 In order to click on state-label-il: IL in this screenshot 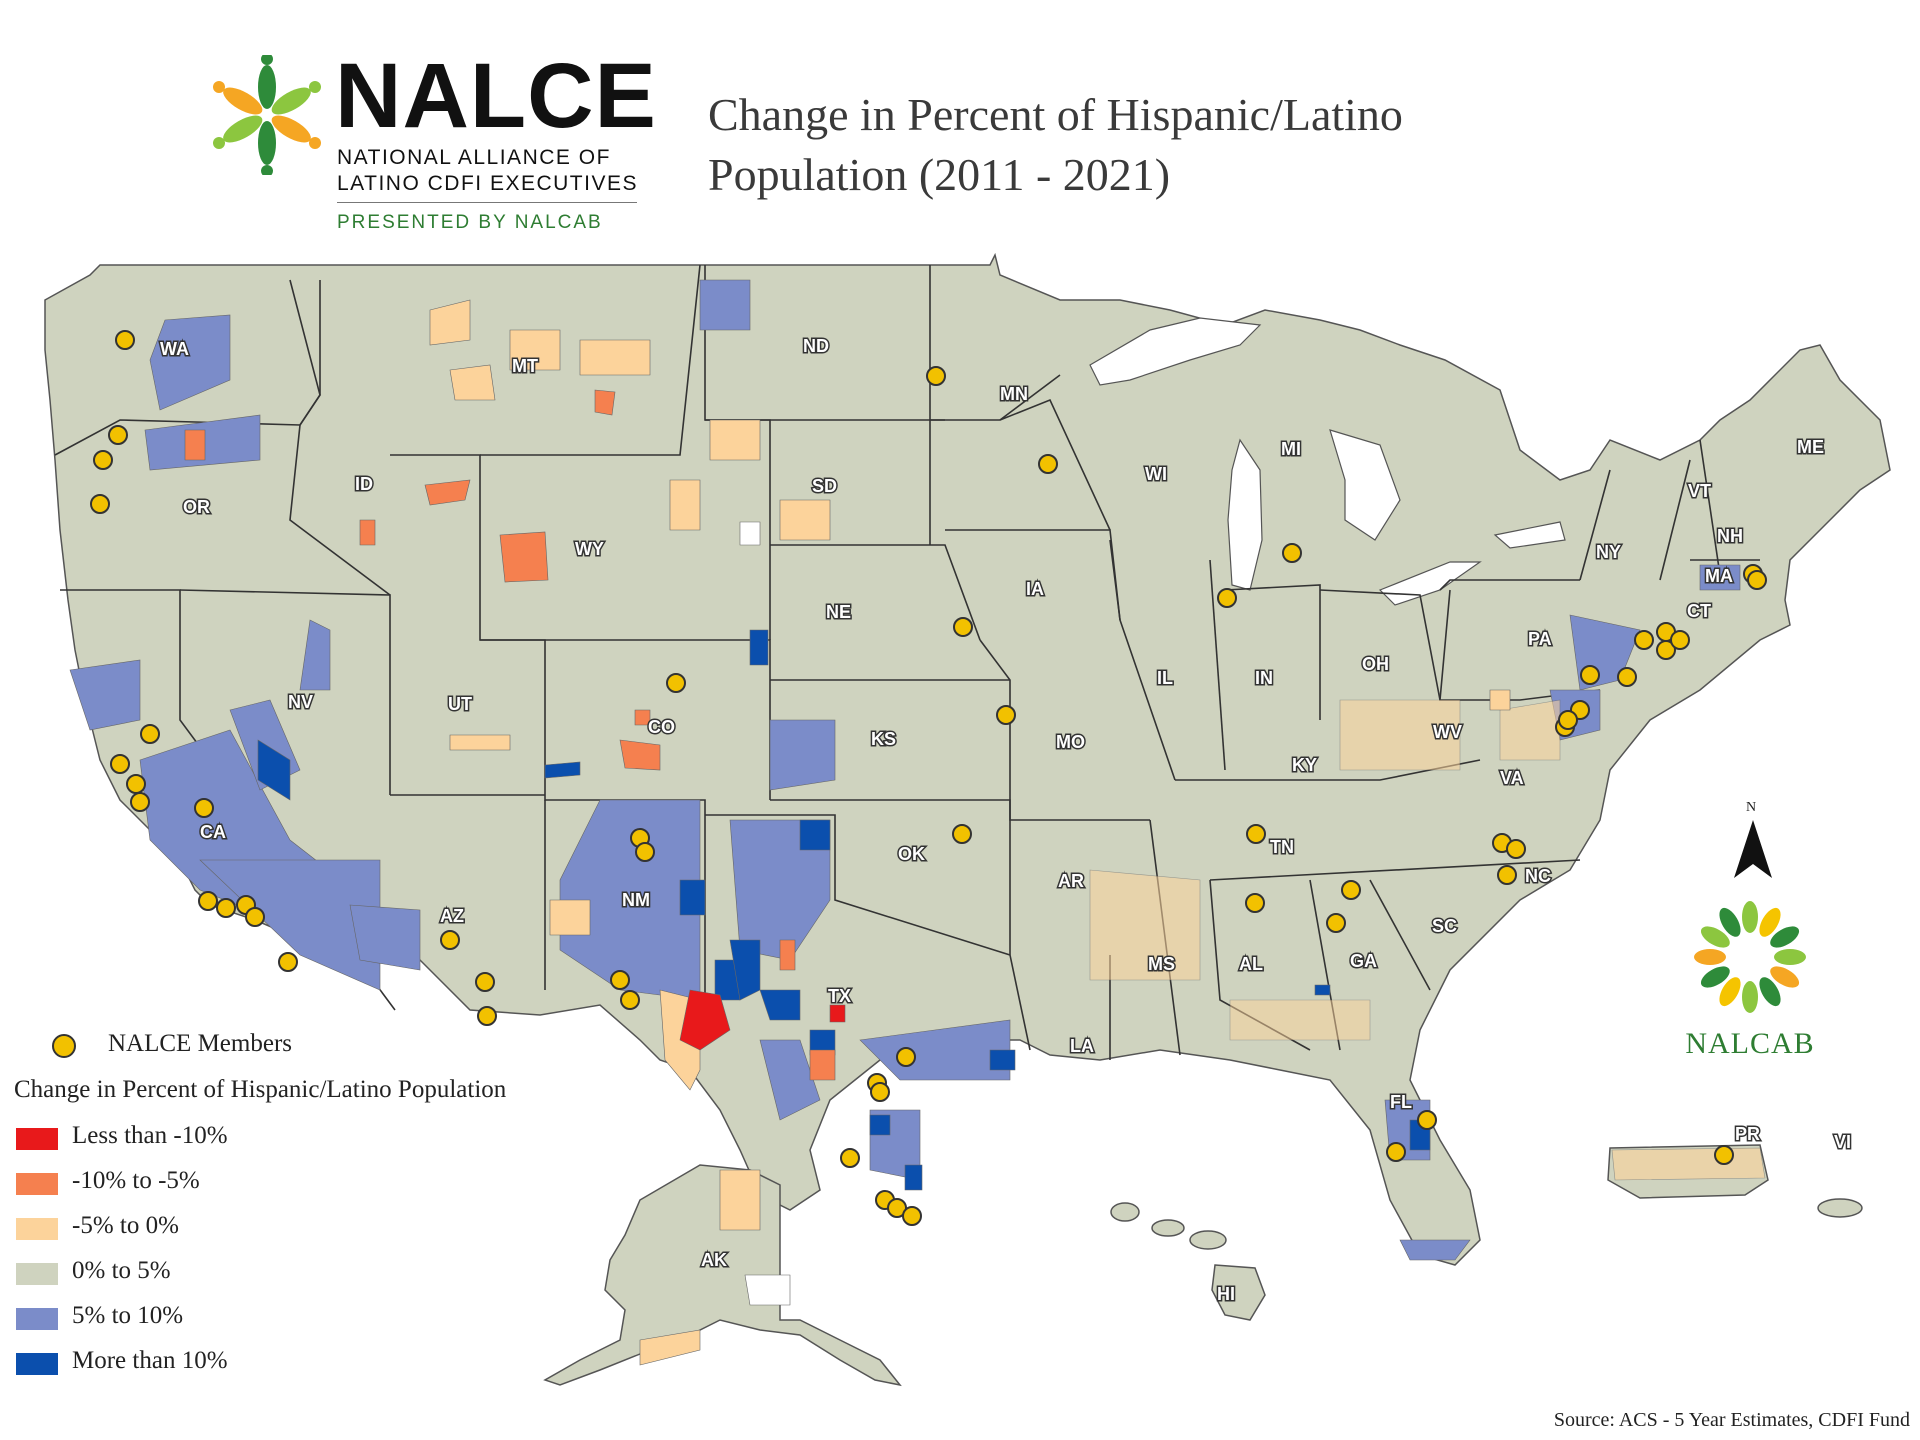, I will do `click(1165, 678)`.